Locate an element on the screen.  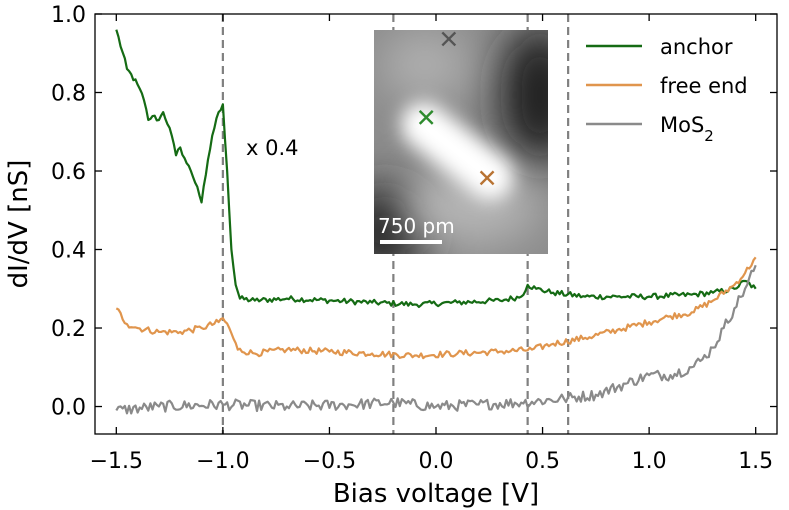
legend: anchor free end MoS2 is located at coordinates (667, 90).